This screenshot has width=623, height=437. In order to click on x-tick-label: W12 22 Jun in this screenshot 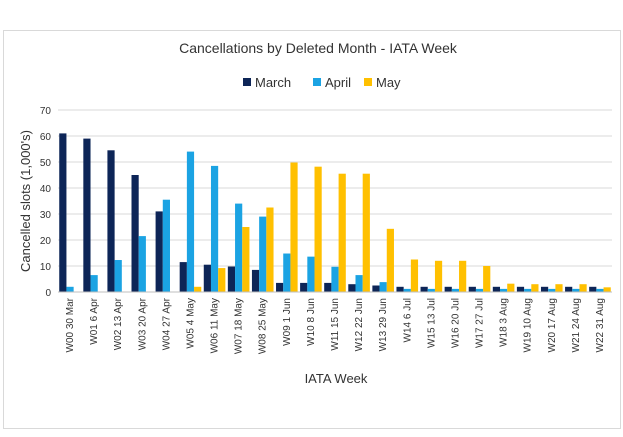, I will do `click(359, 324)`.